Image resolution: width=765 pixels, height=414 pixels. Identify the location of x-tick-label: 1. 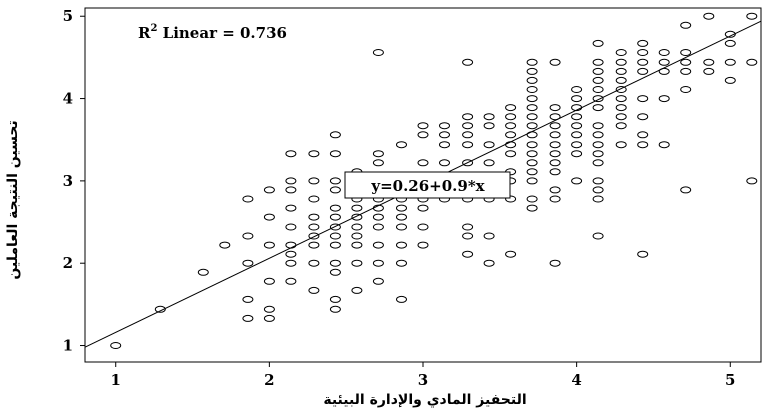
(116, 380).